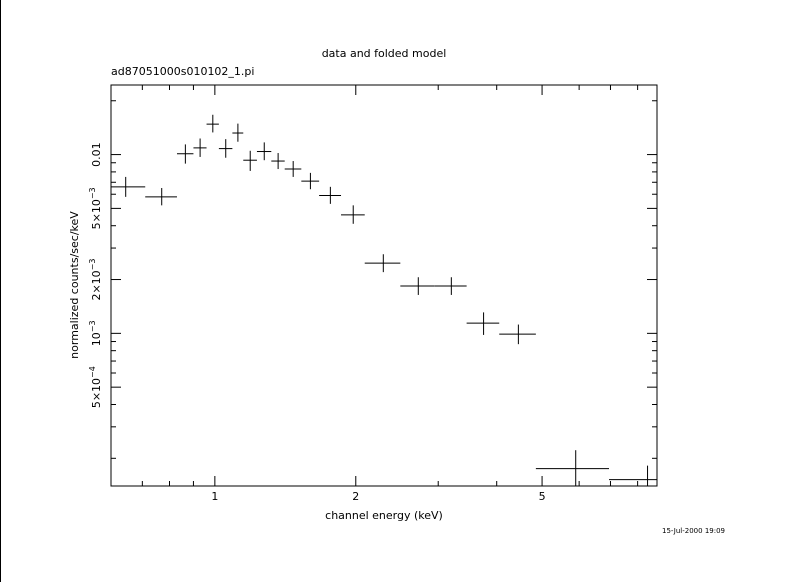 Image resolution: width=790 pixels, height=582 pixels. I want to click on y-tick-label: 5×10−3, so click(95, 208).